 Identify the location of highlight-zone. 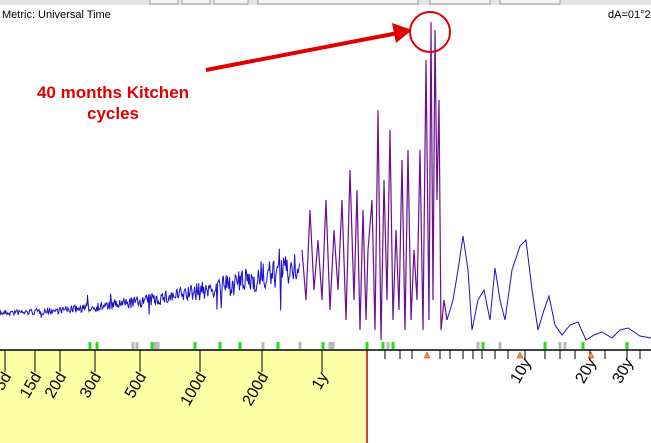
(183, 396).